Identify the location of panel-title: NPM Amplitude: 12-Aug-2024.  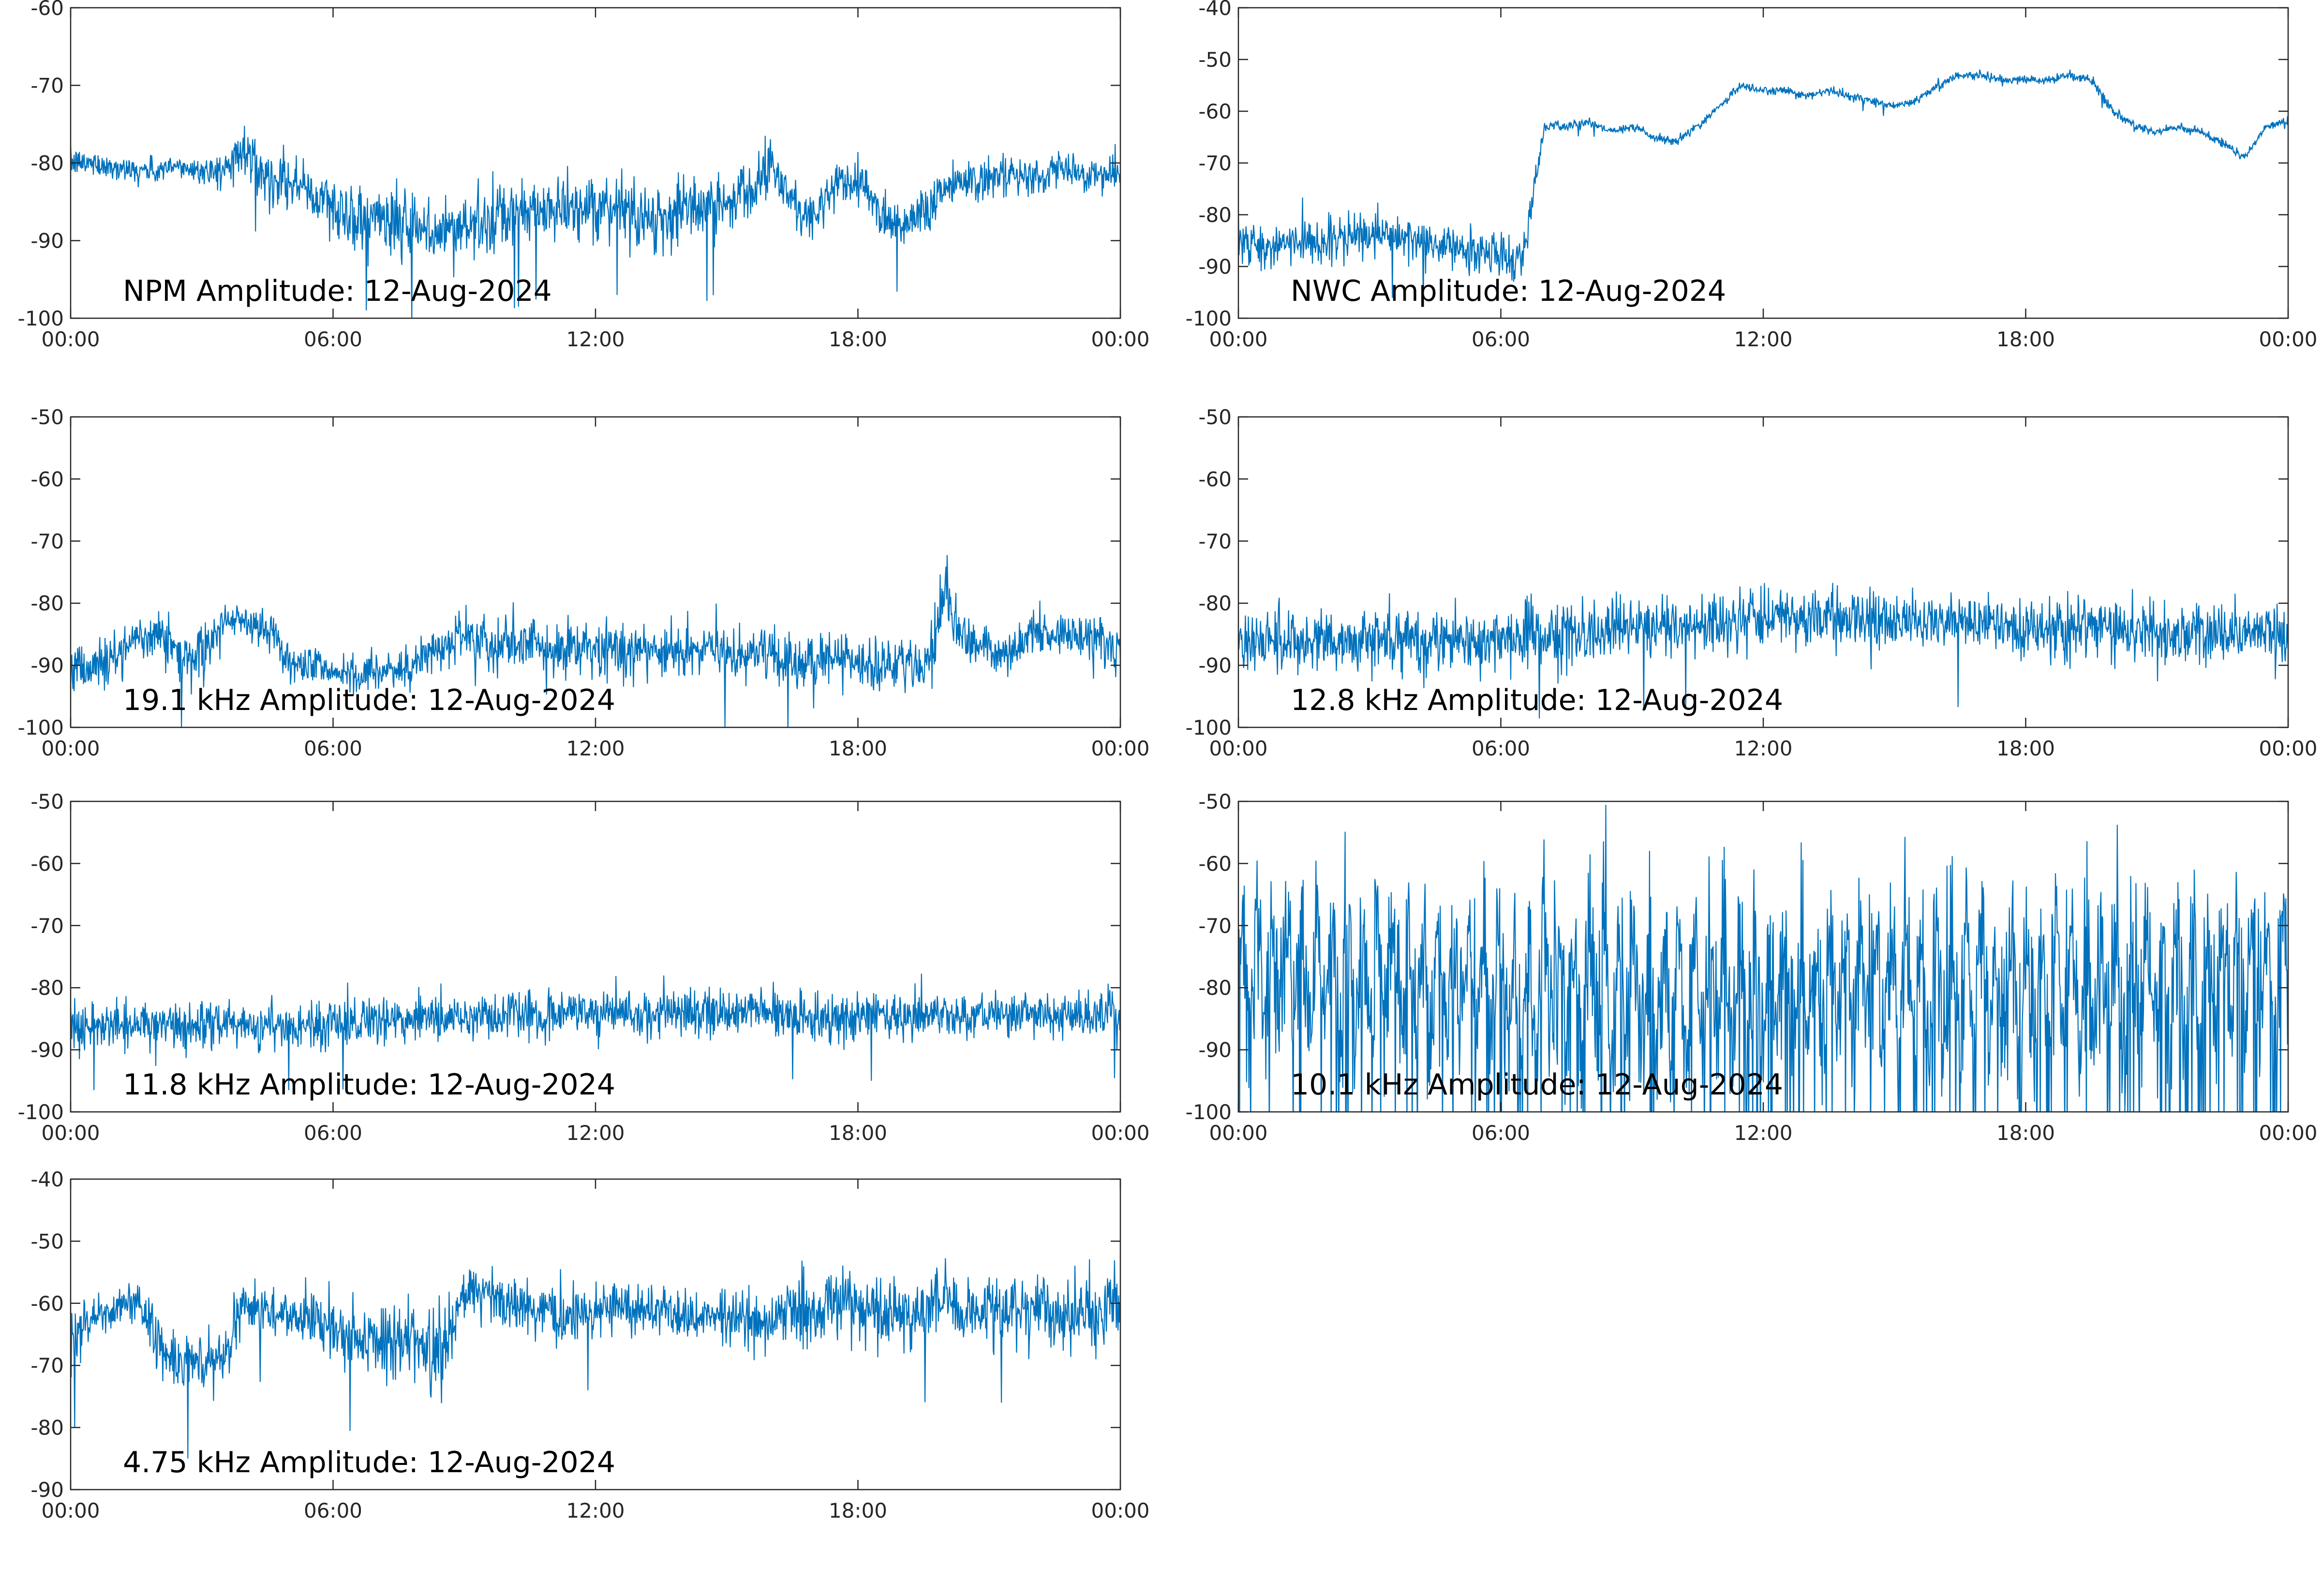
(337, 291).